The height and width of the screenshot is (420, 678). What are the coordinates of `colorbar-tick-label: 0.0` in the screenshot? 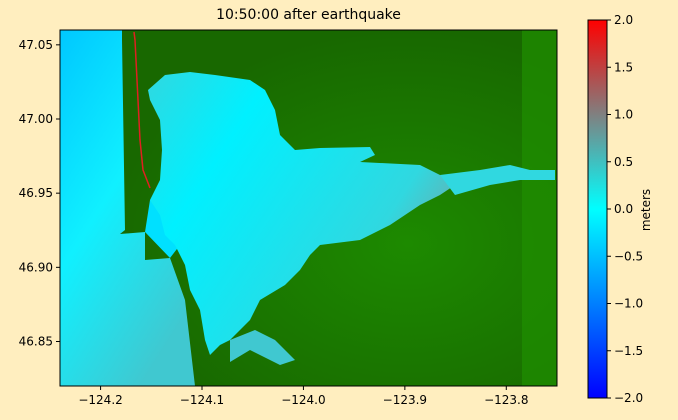 It's located at (623, 209).